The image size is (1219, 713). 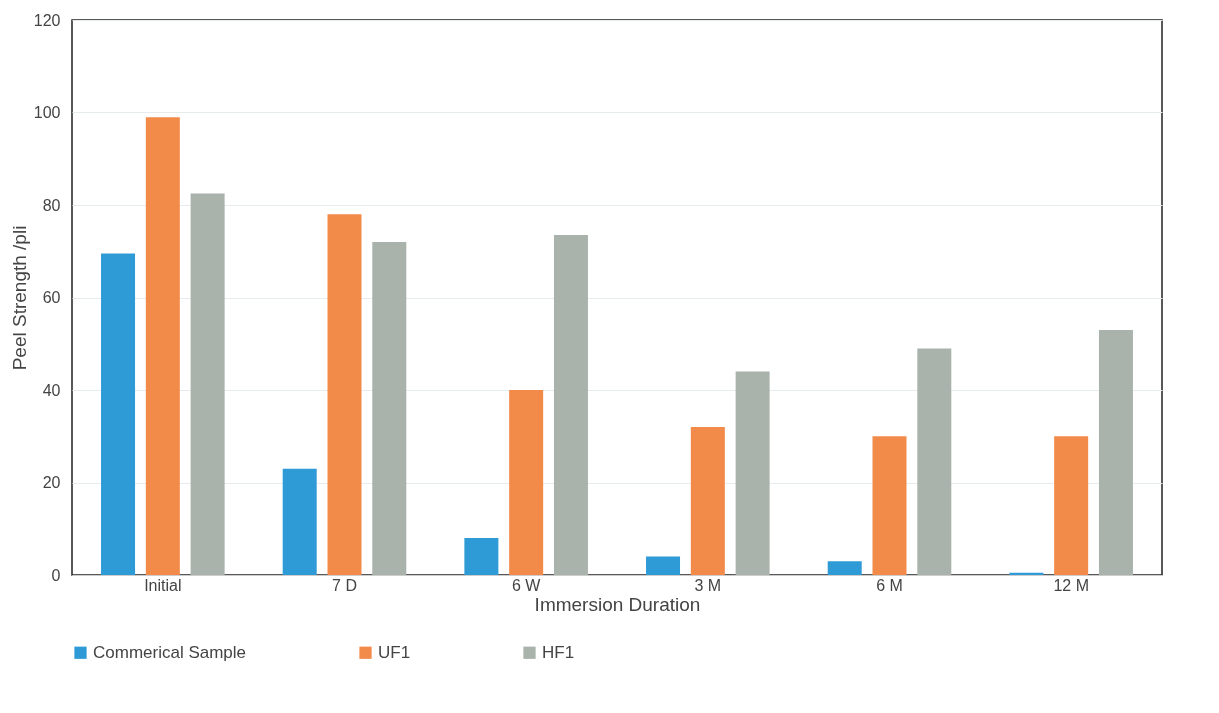 What do you see at coordinates (708, 585) in the screenshot?
I see `x-tick-label: 3 M` at bounding box center [708, 585].